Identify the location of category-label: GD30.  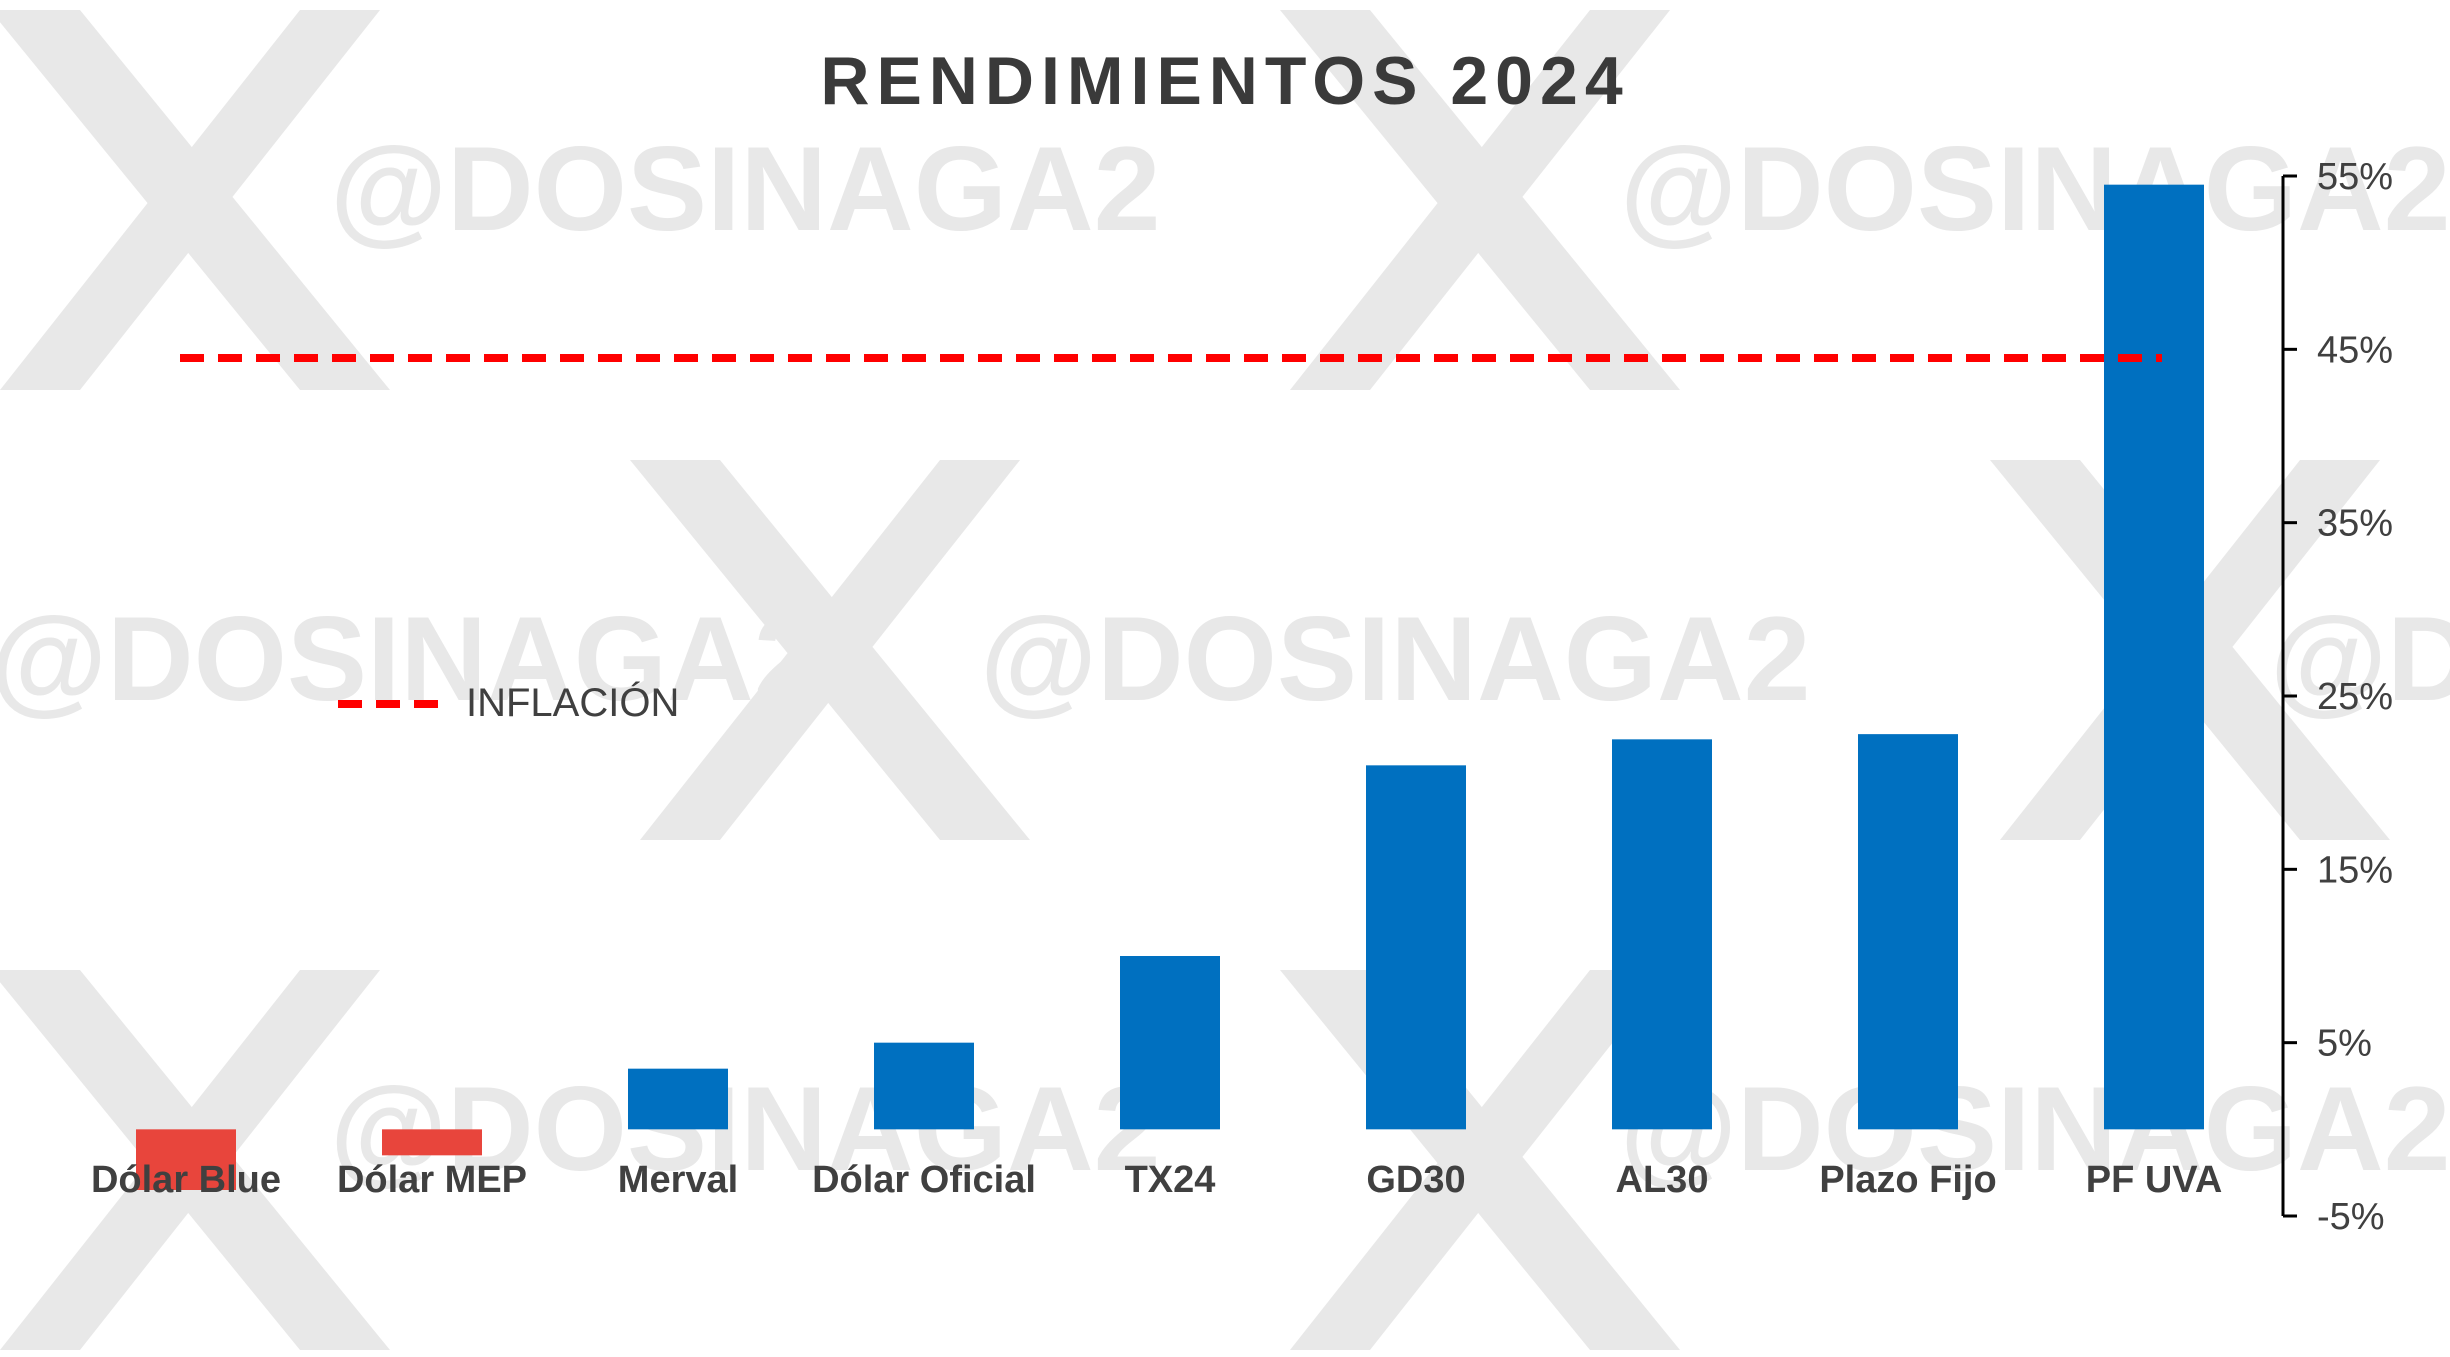
(1415, 1180).